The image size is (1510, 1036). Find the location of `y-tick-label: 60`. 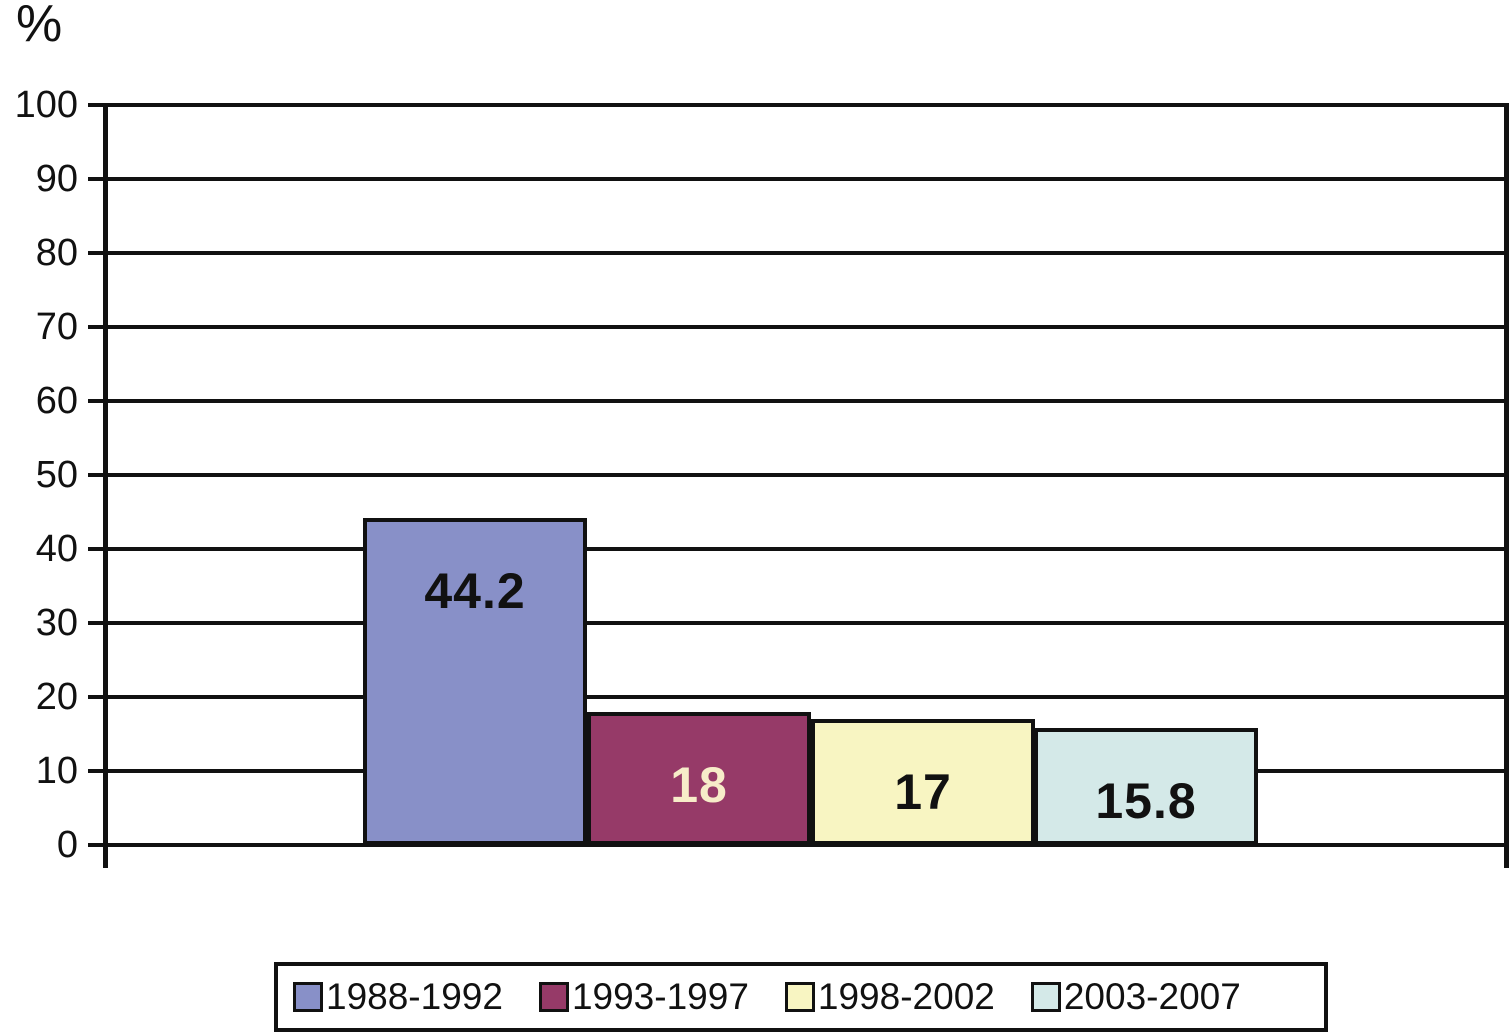

y-tick-label: 60 is located at coordinates (56, 401).